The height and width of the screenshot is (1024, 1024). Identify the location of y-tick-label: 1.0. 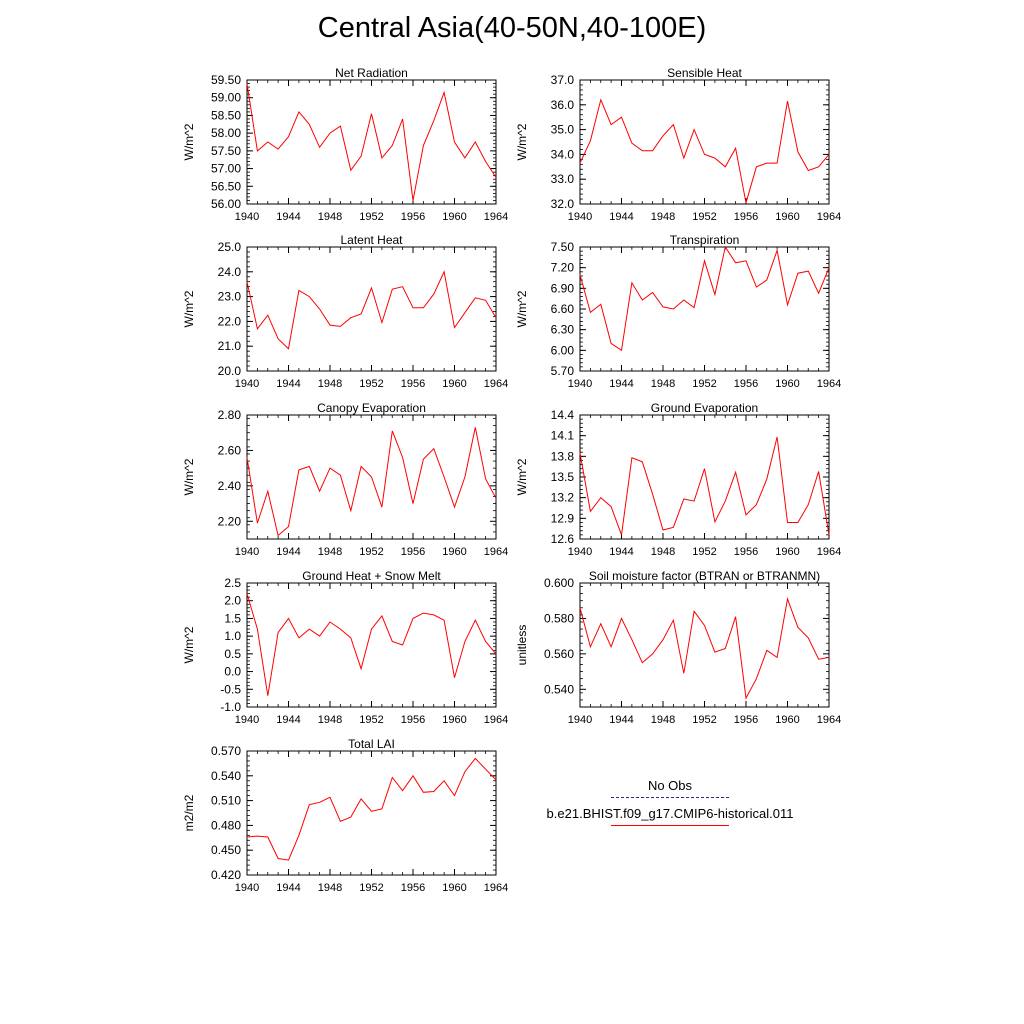
(232, 636).